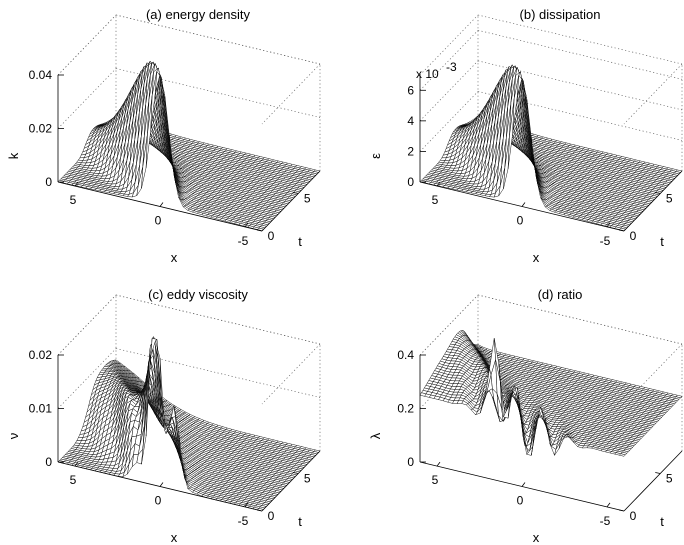  What do you see at coordinates (13, 155) in the screenshot?
I see `z-axis-label: k` at bounding box center [13, 155].